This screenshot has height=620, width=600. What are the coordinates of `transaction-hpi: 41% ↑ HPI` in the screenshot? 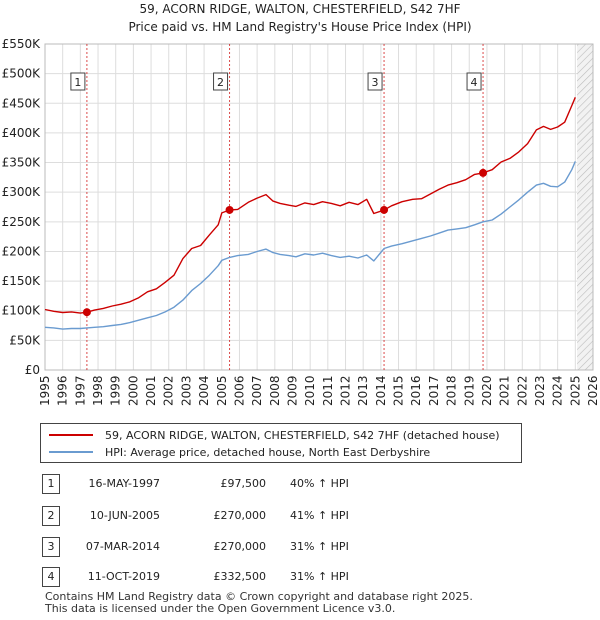 It's located at (319, 515).